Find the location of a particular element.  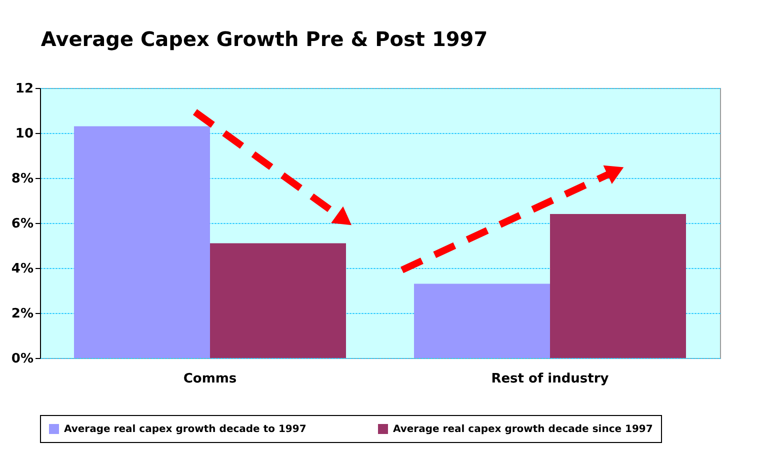

x-tick-label: Comms is located at coordinates (210, 379).